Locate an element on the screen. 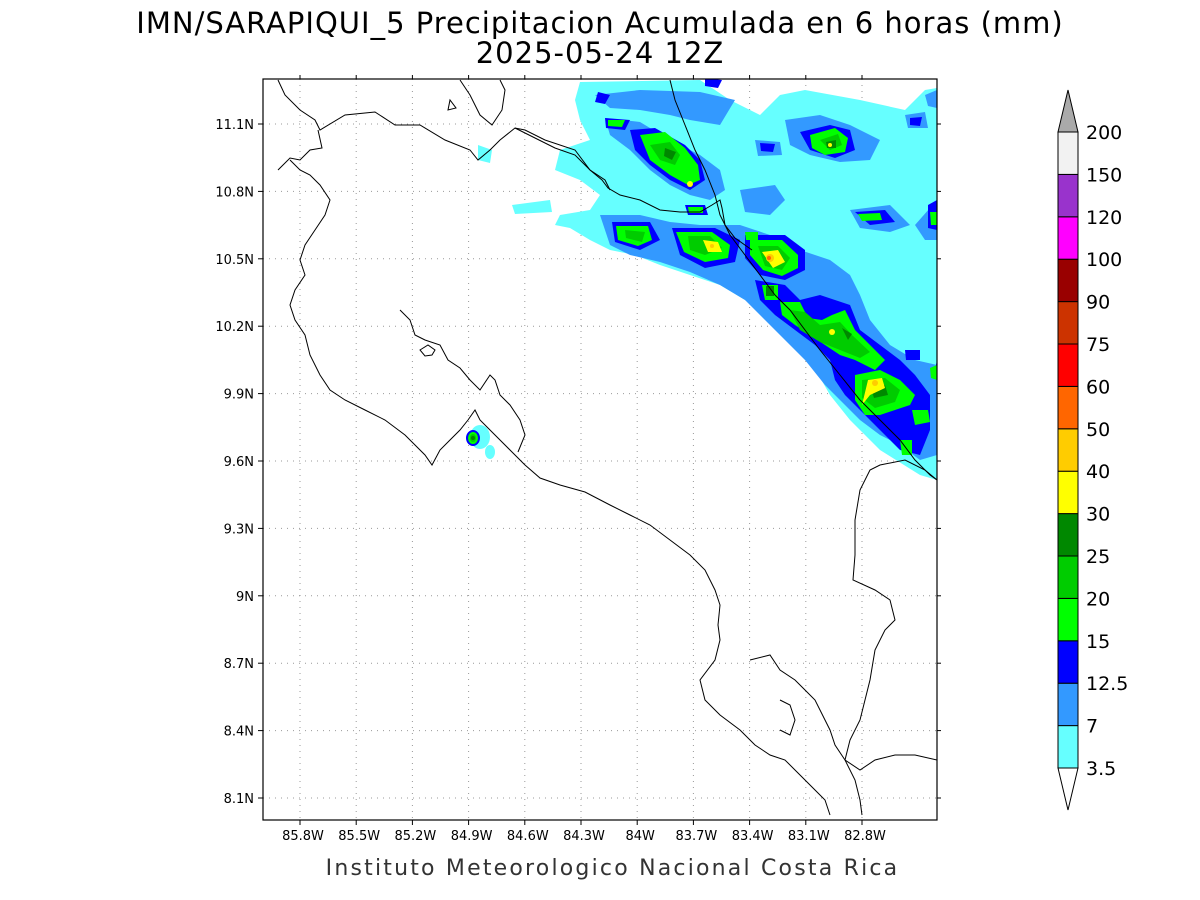  lat-label: 9.9N is located at coordinates (239, 395).